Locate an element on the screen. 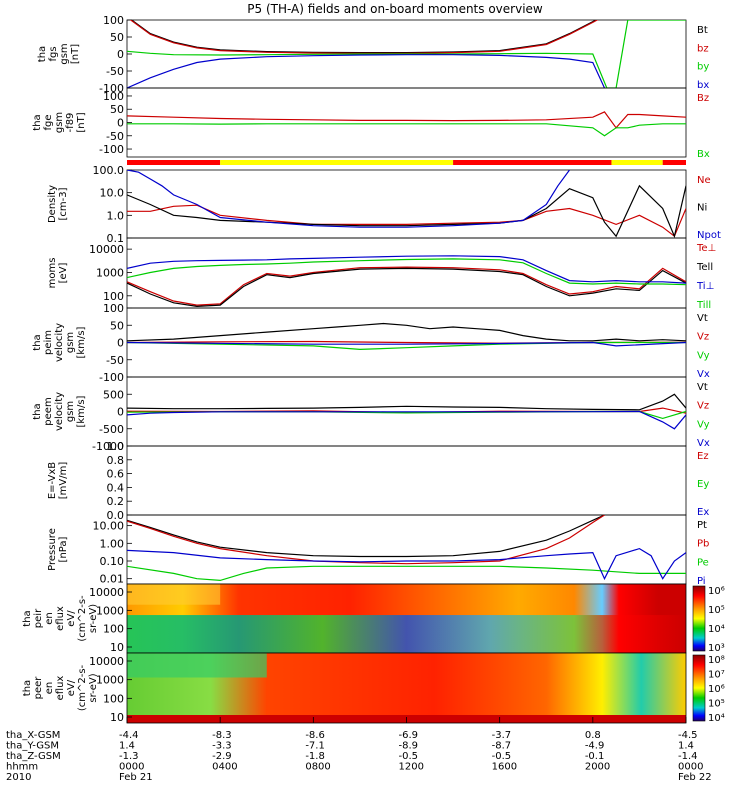  y-axis-label: peem is located at coordinates (48, 411).